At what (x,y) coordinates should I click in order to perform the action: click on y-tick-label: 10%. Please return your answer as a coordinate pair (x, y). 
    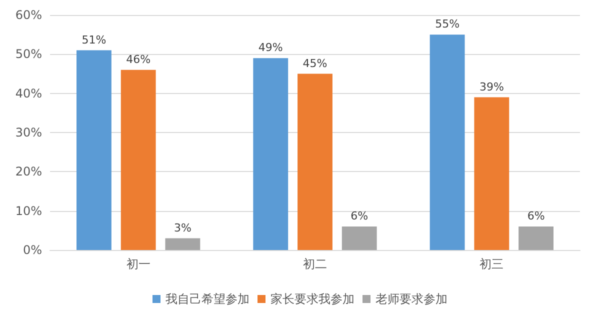
    Looking at the image, I should click on (28, 211).